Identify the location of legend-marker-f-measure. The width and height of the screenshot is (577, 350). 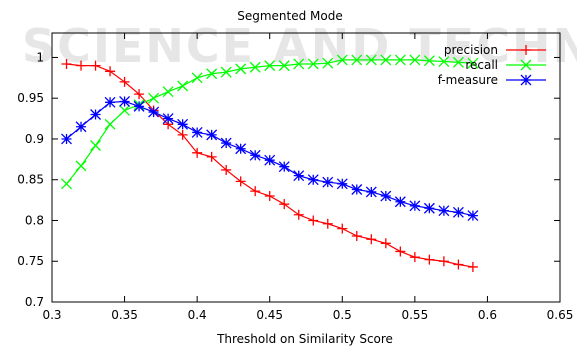
(526, 80).